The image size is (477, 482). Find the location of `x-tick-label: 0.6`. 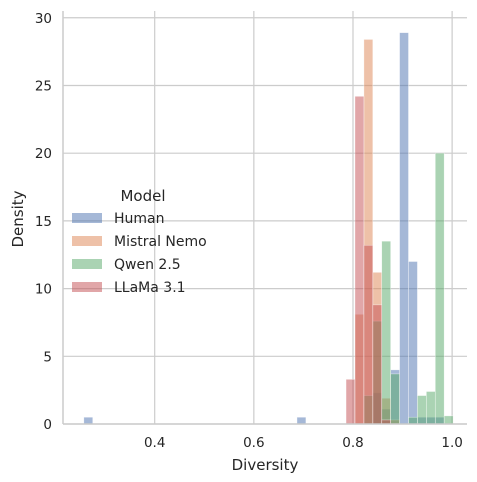

x-tick-label: 0.6 is located at coordinates (253, 443).